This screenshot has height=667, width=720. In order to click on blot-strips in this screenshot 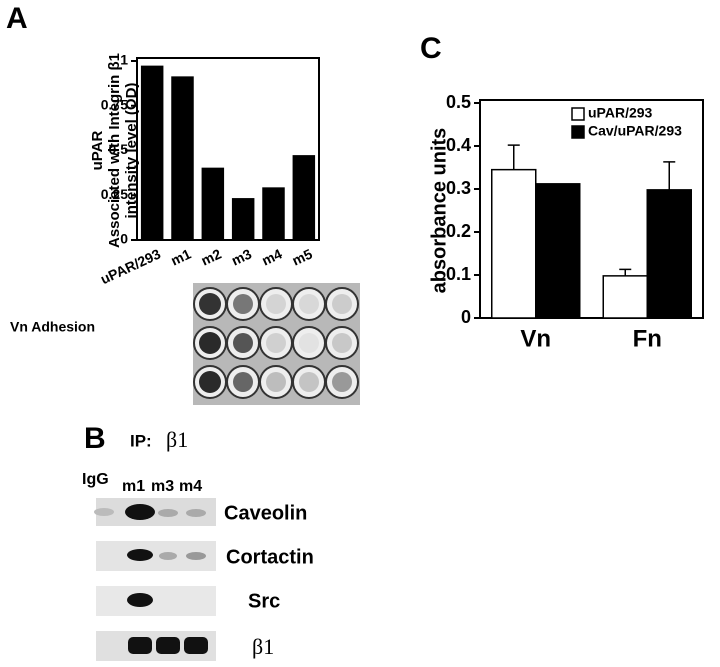, I will do `click(155, 579)`.